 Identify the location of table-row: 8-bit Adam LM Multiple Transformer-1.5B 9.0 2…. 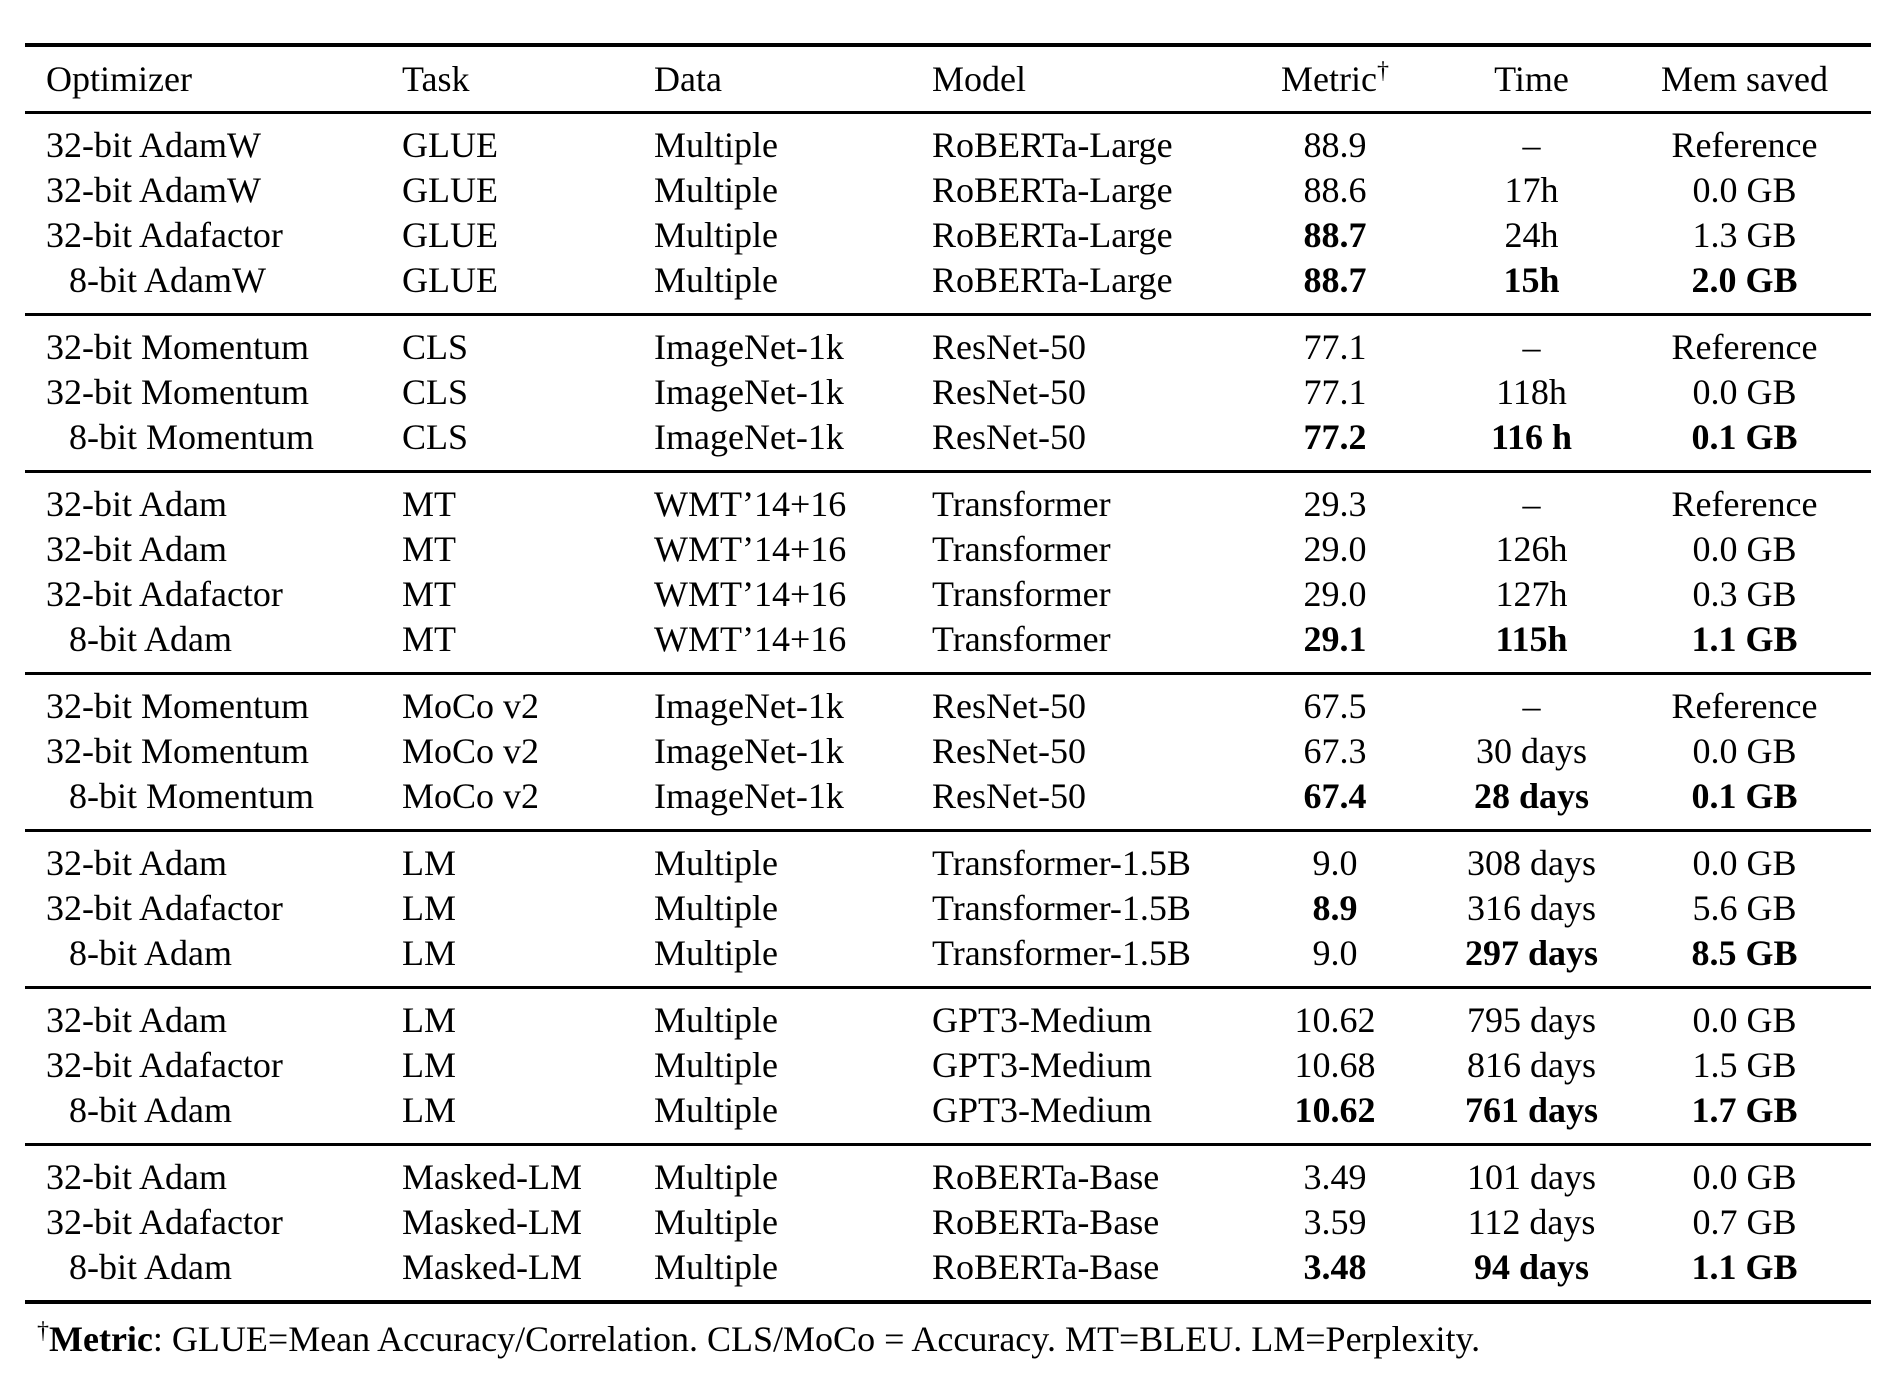
(948, 959).